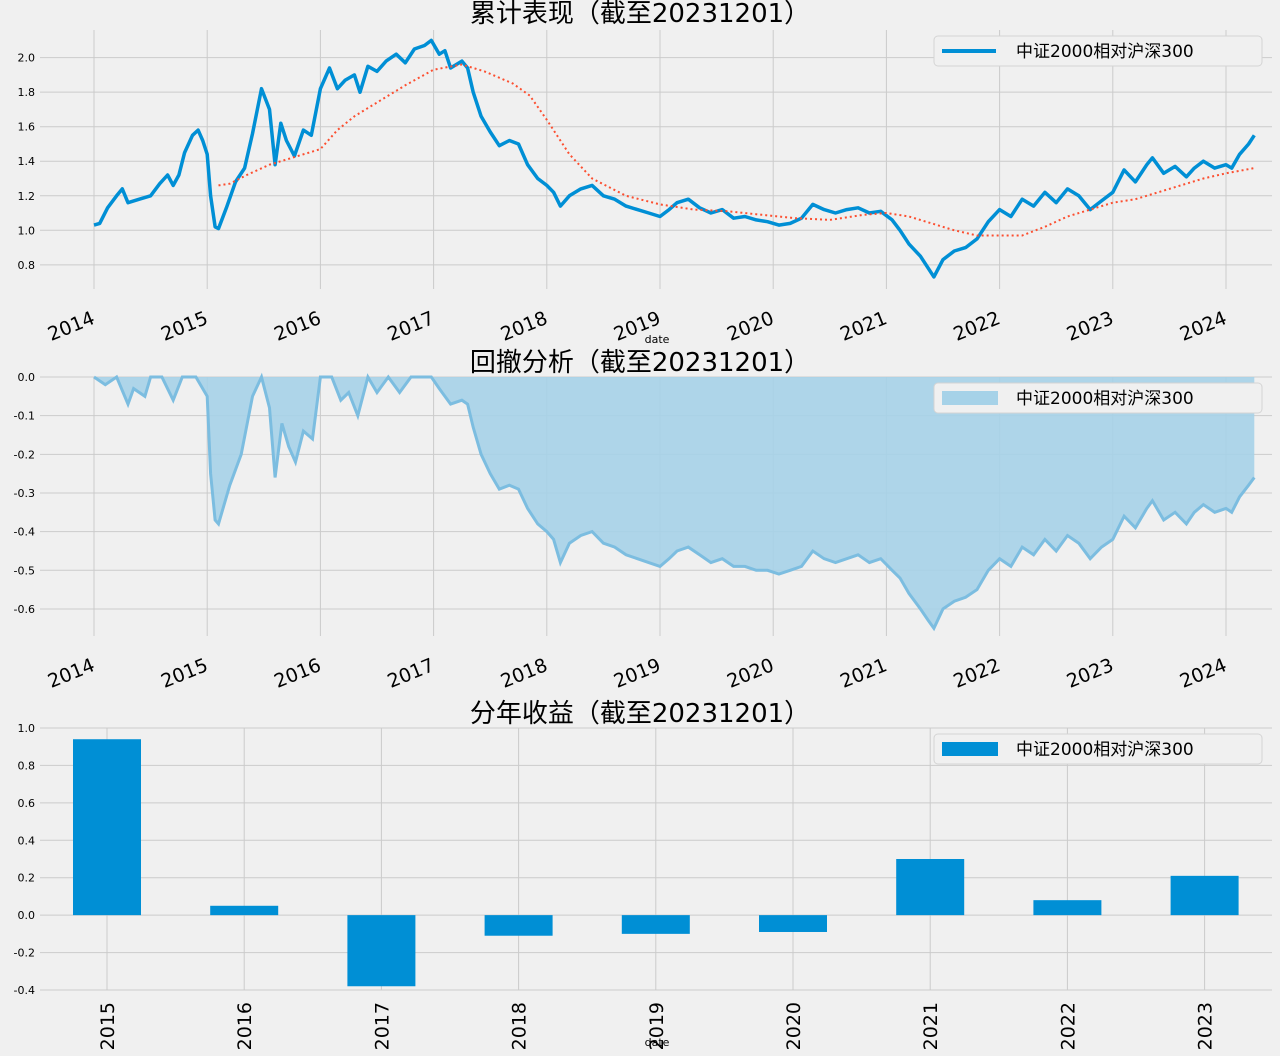 The width and height of the screenshot is (1280, 1056). I want to click on y-tick-label: 2.0, so click(27, 58).